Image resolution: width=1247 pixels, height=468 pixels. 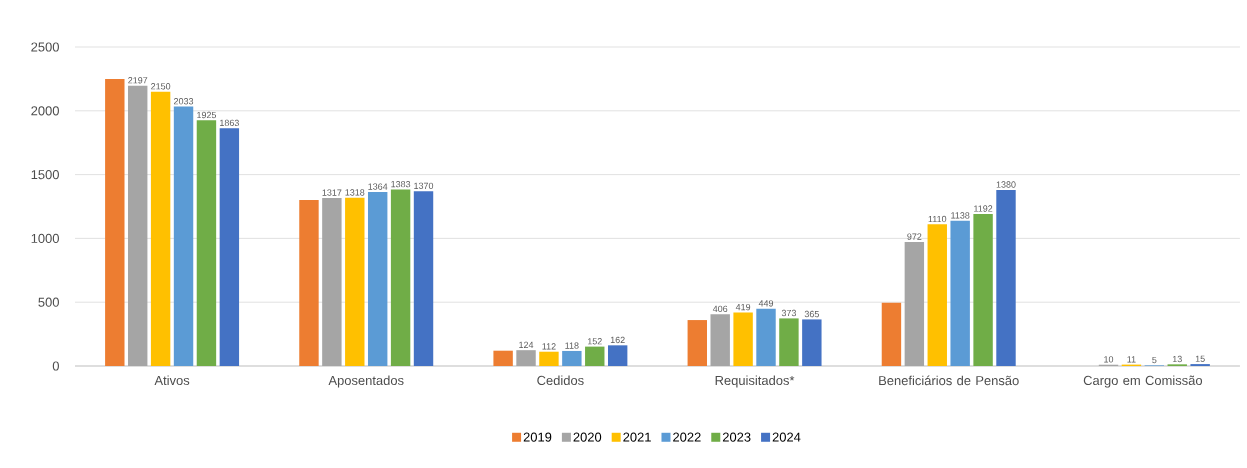 What do you see at coordinates (1177, 359) in the screenshot?
I see `data-label: 13` at bounding box center [1177, 359].